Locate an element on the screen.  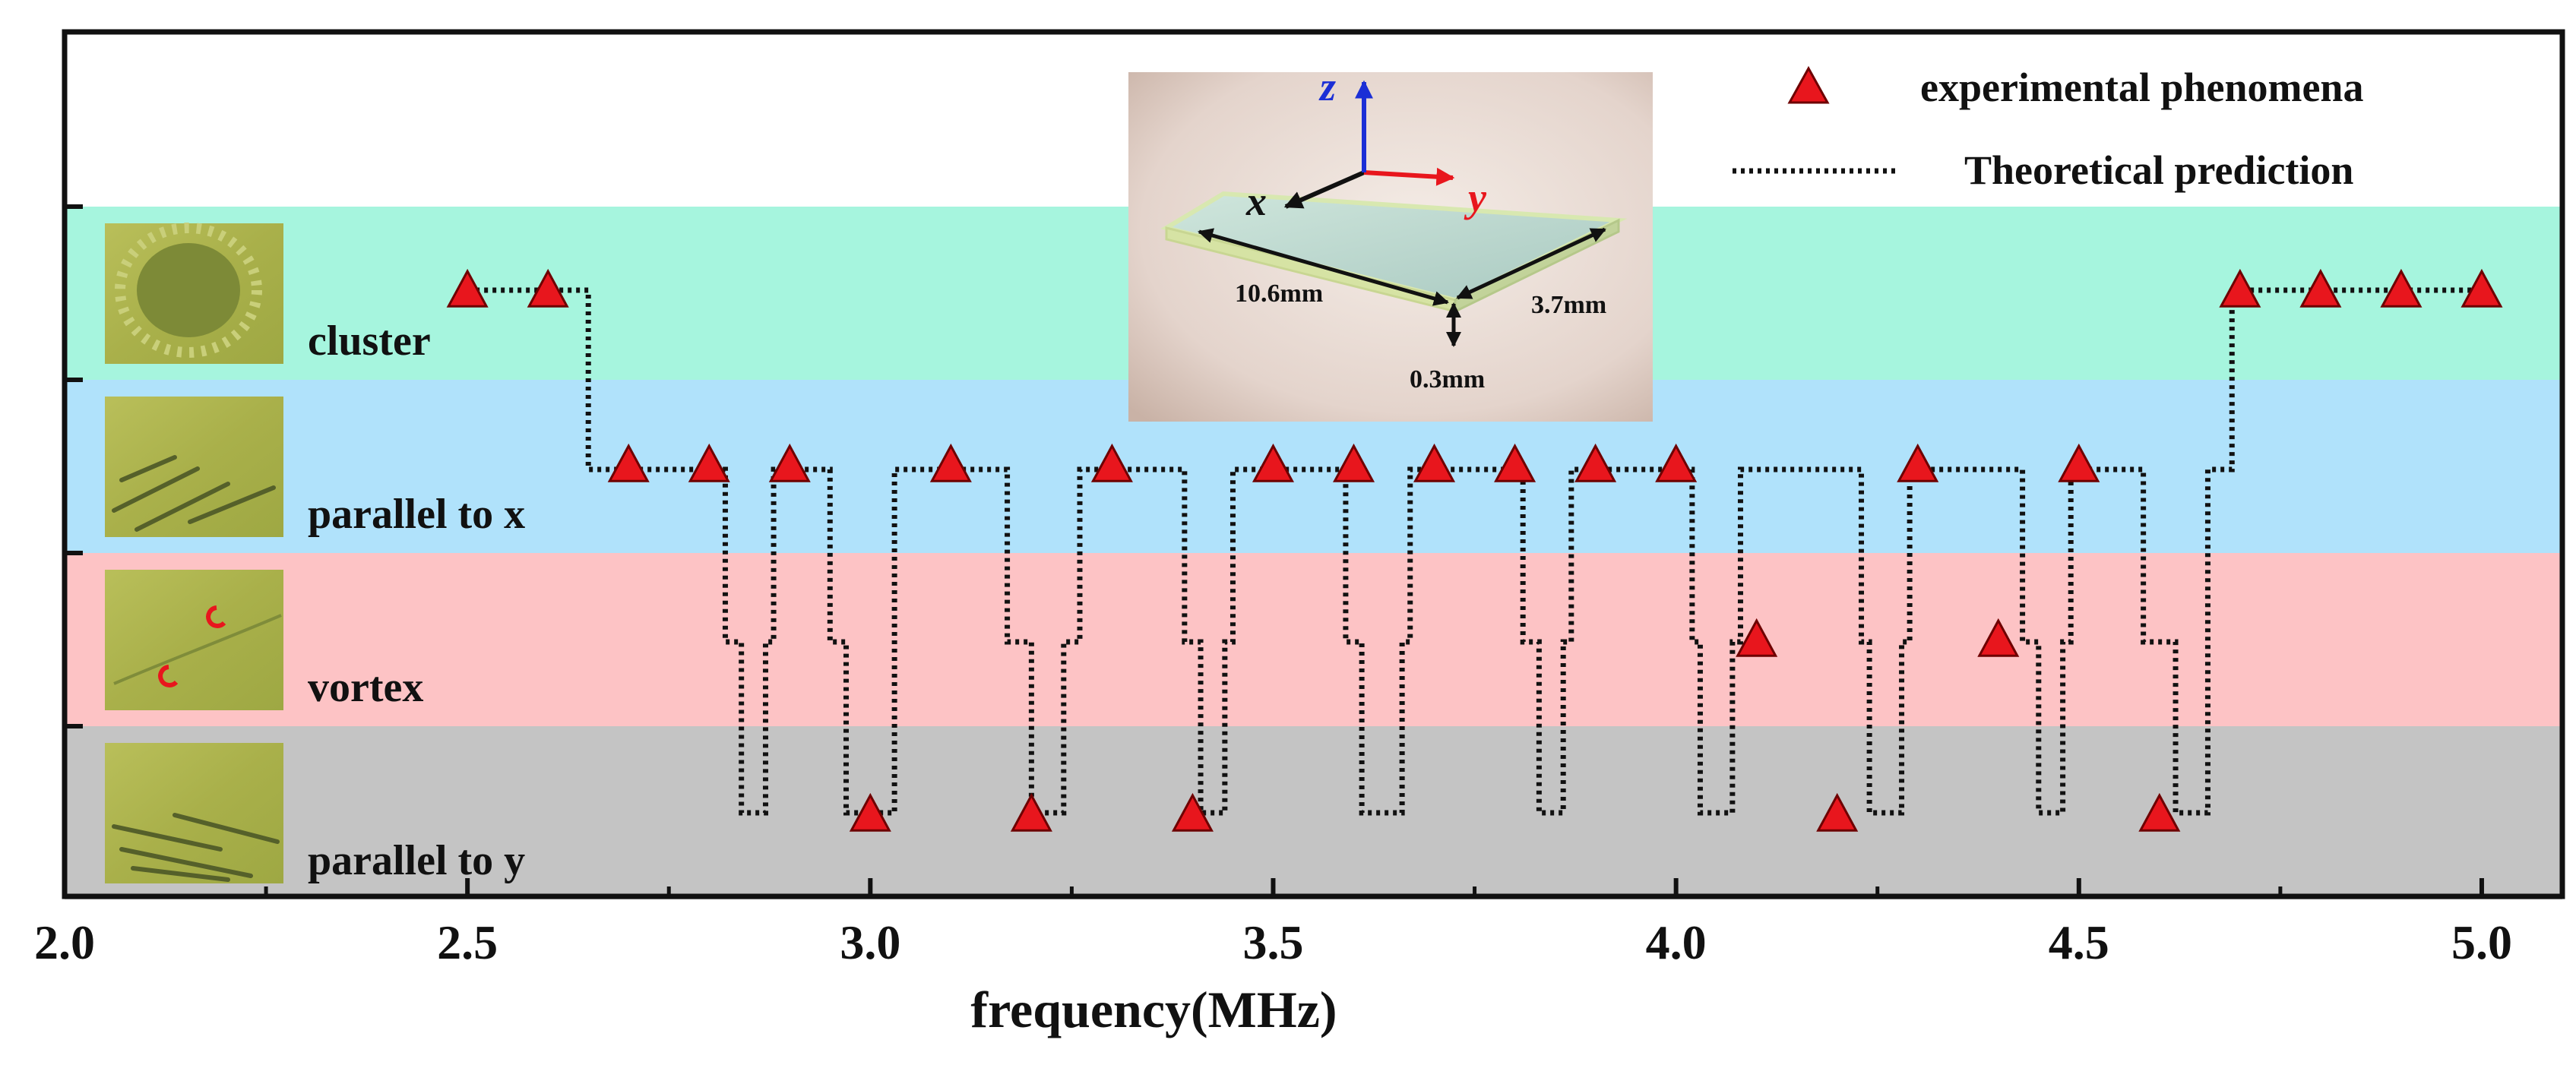
cluster-blob is located at coordinates (188, 290).